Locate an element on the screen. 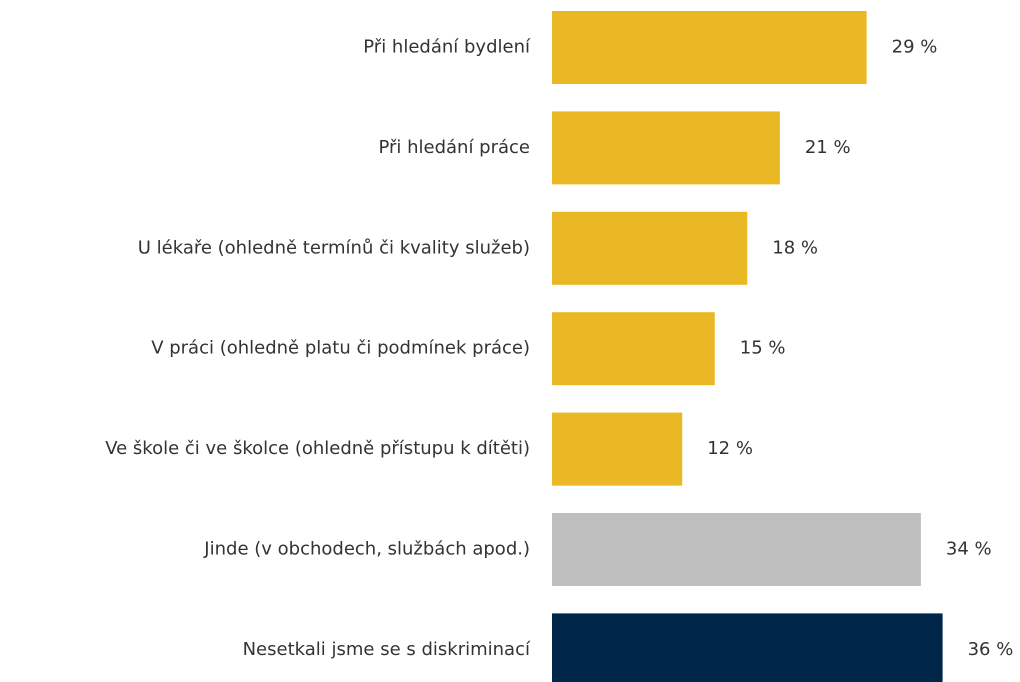 The image size is (1020, 682). category-label: Jinde (v obchodech, službách apod.) is located at coordinates (366, 549).